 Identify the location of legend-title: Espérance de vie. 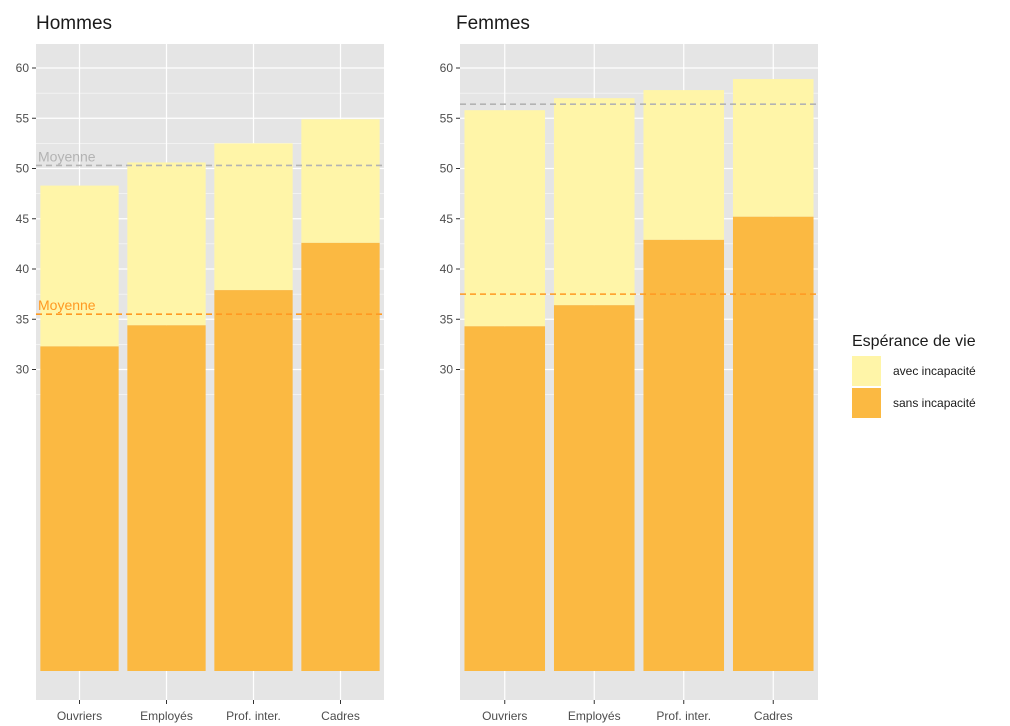
(914, 341).